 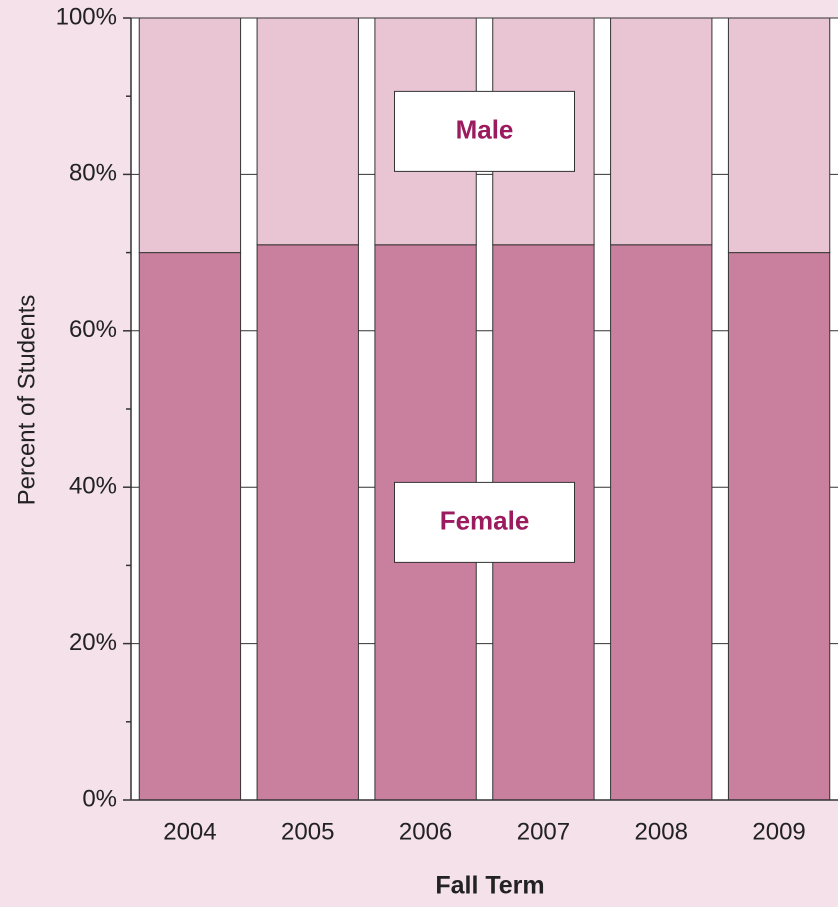 What do you see at coordinates (543, 831) in the screenshot?
I see `x-tick-label: 2007` at bounding box center [543, 831].